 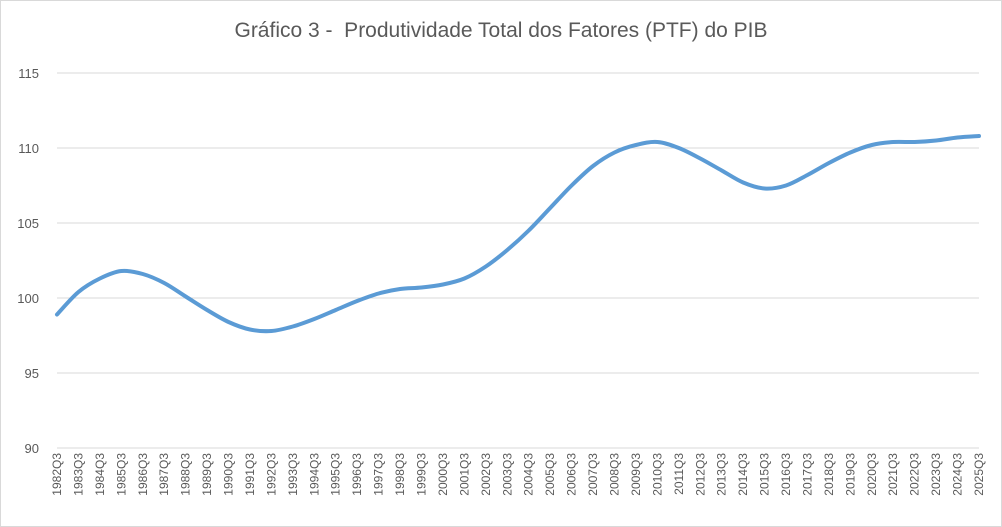 I want to click on x-tick-label: 2019Q3, so click(x=850, y=474).